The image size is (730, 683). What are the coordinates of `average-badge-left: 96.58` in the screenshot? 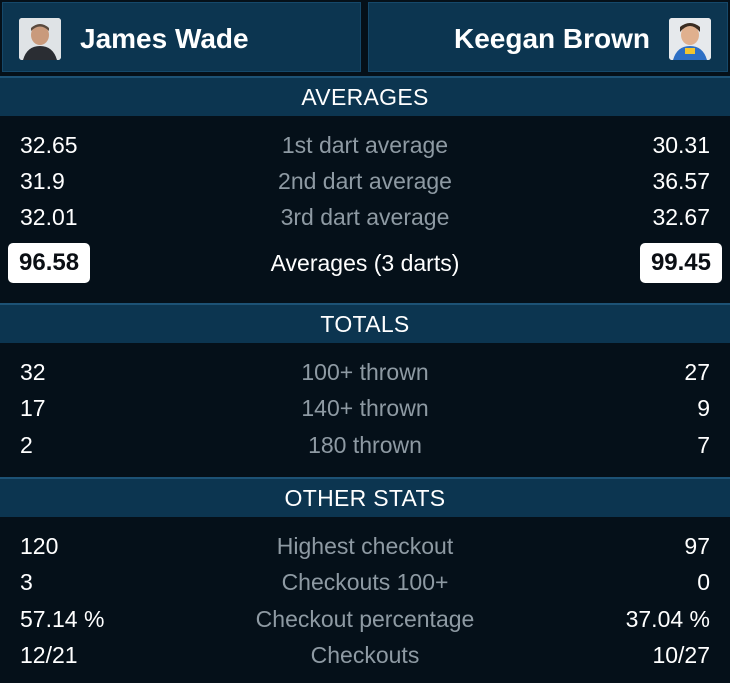 It's located at (49, 263).